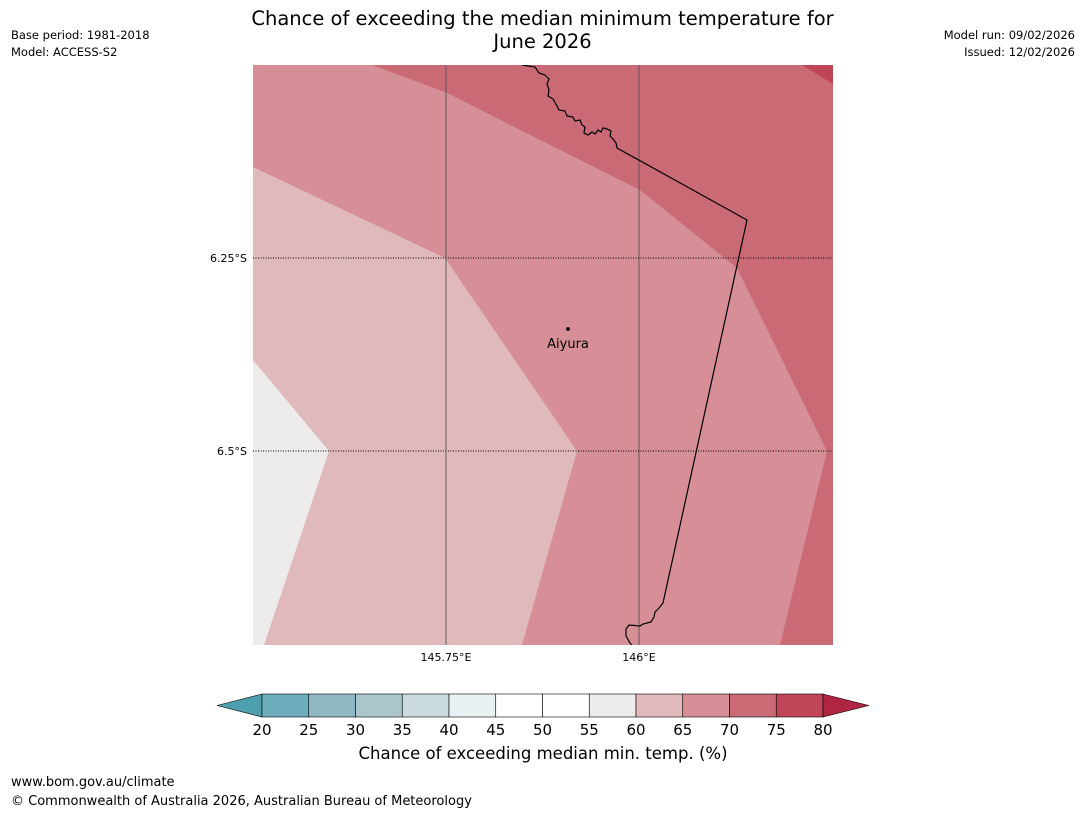 The height and width of the screenshot is (816, 1085). Describe the element at coordinates (80, 44) in the screenshot. I see `meta-left: Base period: 1981-2018 Model: ACCESS-S2` at that location.